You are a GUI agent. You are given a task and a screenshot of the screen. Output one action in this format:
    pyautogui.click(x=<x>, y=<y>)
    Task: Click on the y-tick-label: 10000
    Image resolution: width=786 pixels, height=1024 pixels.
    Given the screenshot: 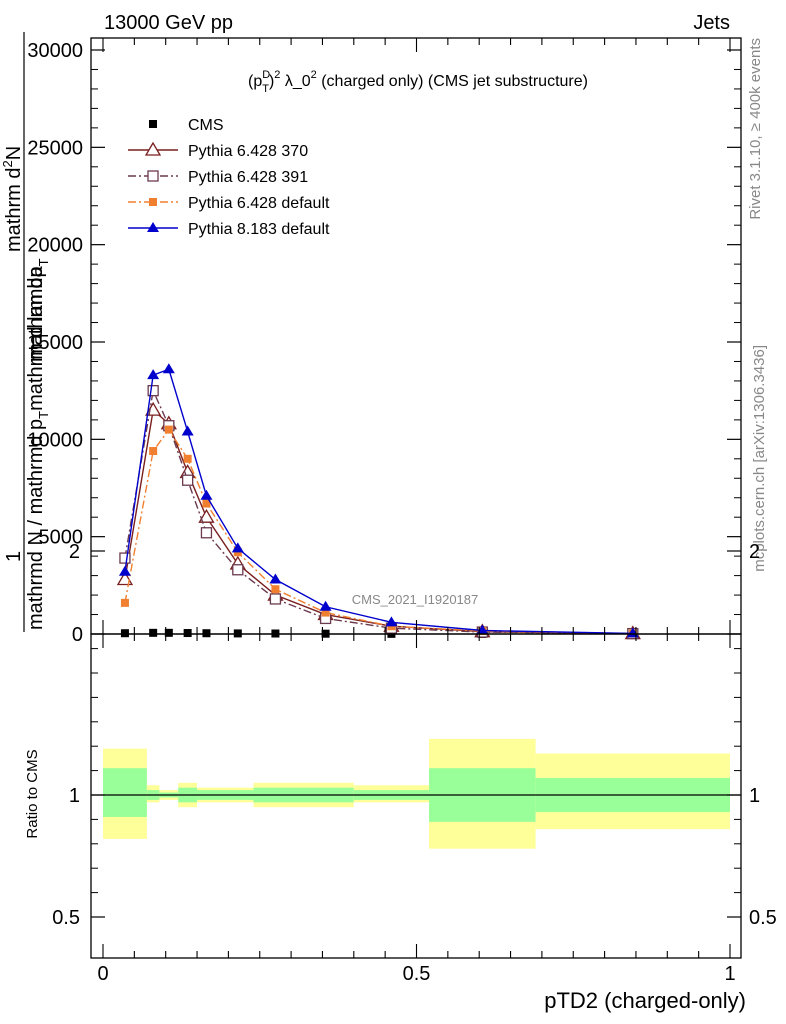 What is the action you would take?
    pyautogui.click(x=55, y=440)
    